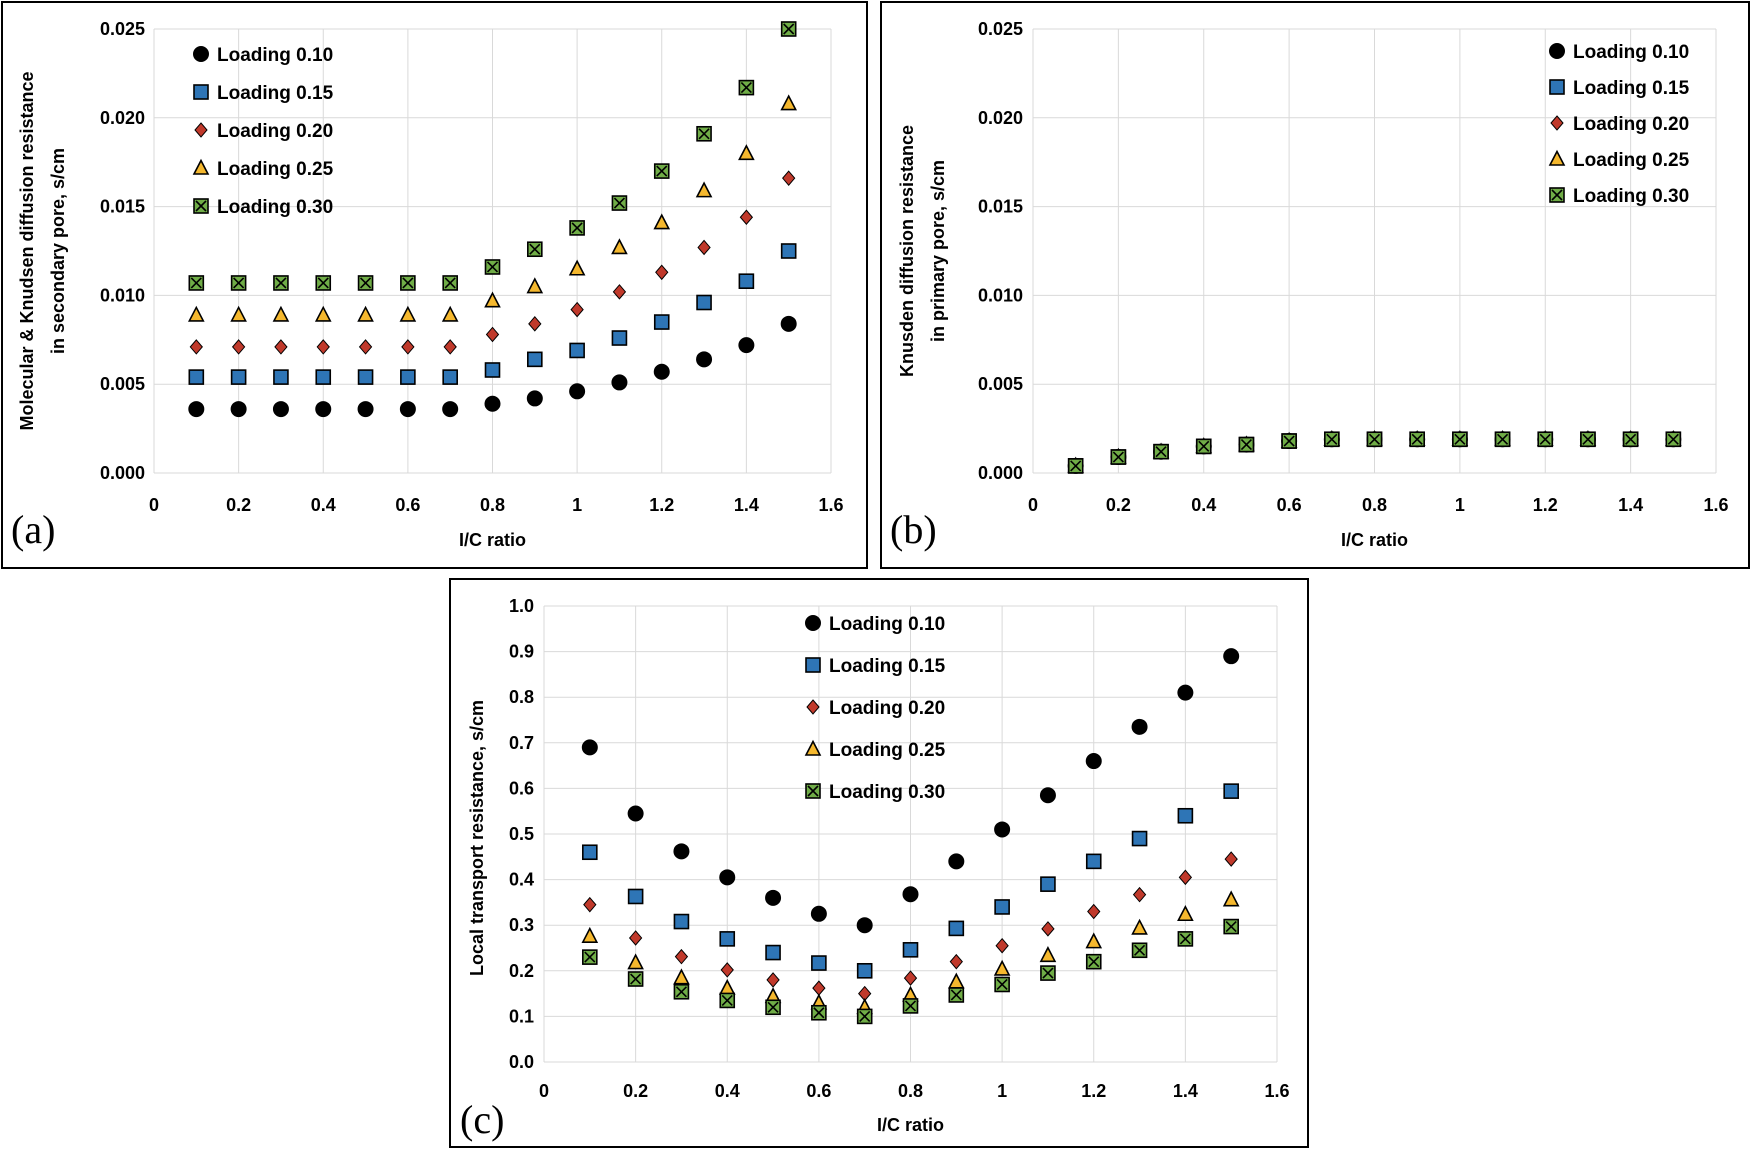 The height and width of the screenshot is (1149, 1751). What do you see at coordinates (577, 505) in the screenshot?
I see `x-tick-label: 1` at bounding box center [577, 505].